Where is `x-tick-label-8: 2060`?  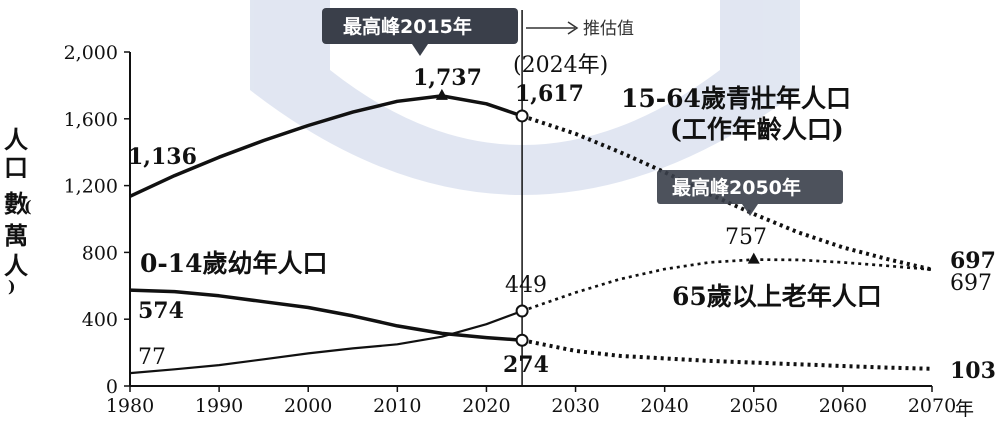
x-tick-label-8: 2060 is located at coordinates (843, 406).